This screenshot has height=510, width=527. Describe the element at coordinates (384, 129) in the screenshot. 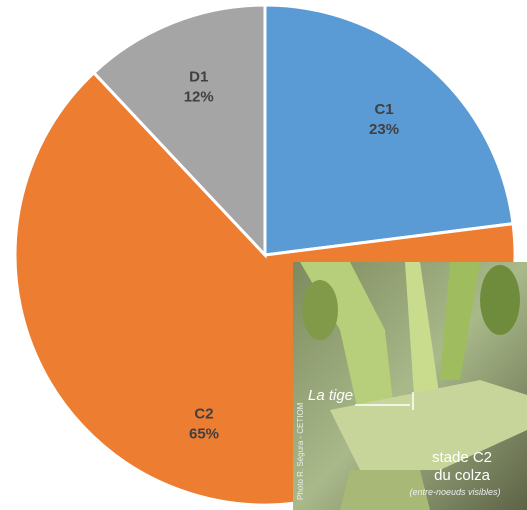

I see `slice-value: 23%` at that location.